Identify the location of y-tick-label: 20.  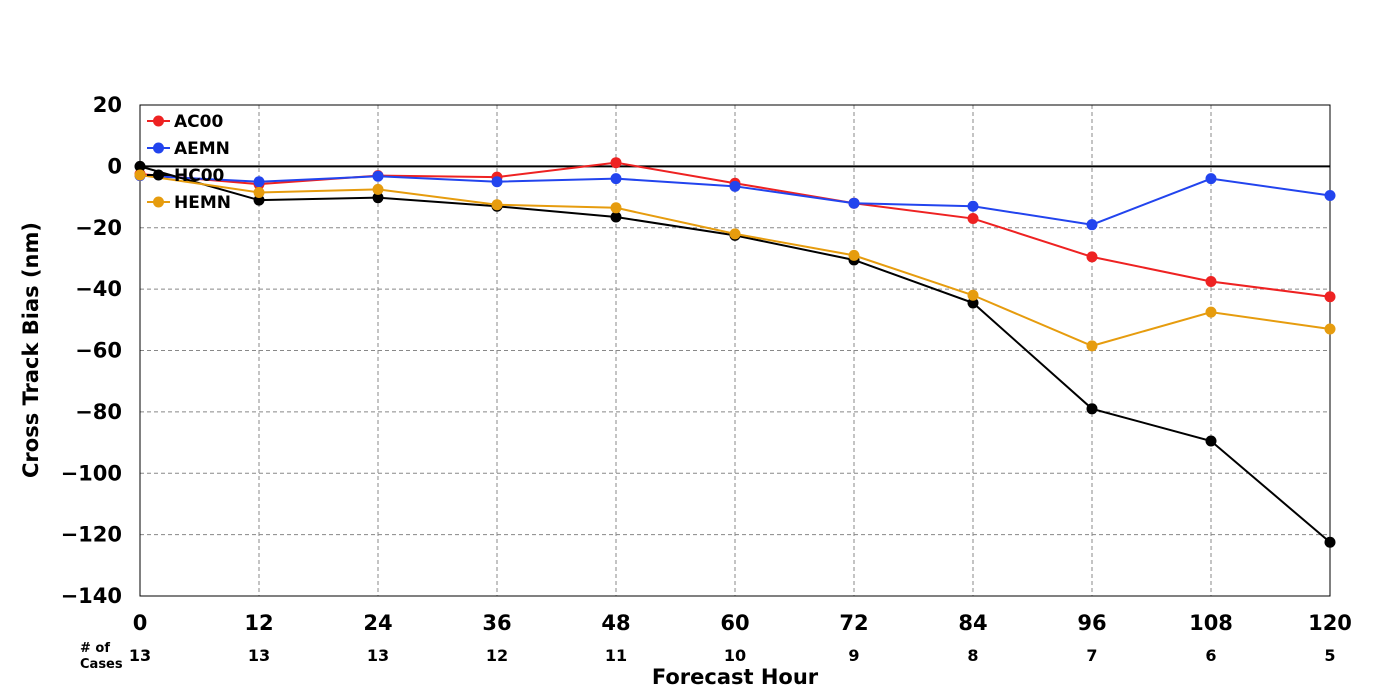
(107, 105).